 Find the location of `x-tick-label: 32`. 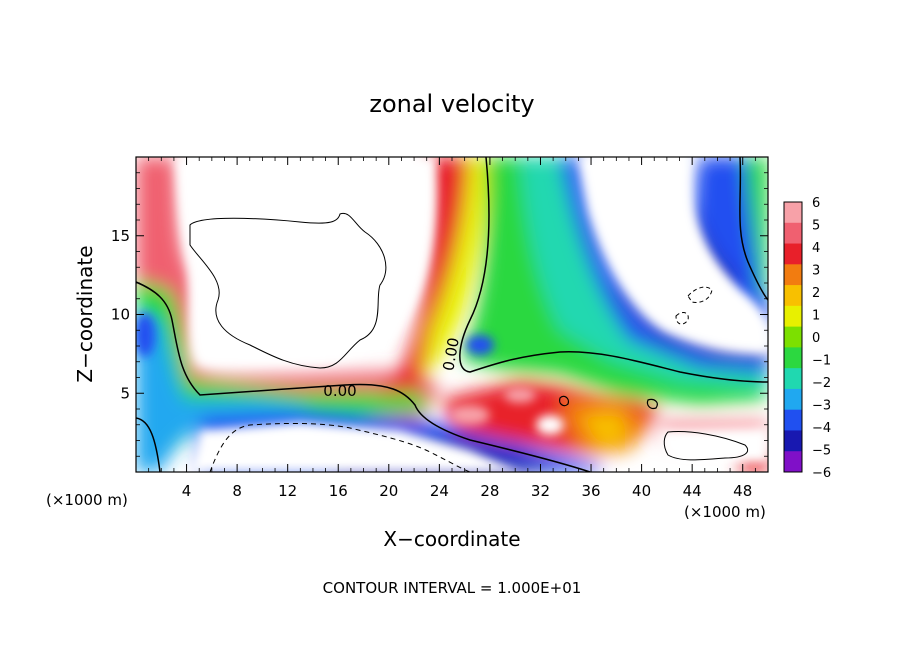

x-tick-label: 32 is located at coordinates (540, 491).